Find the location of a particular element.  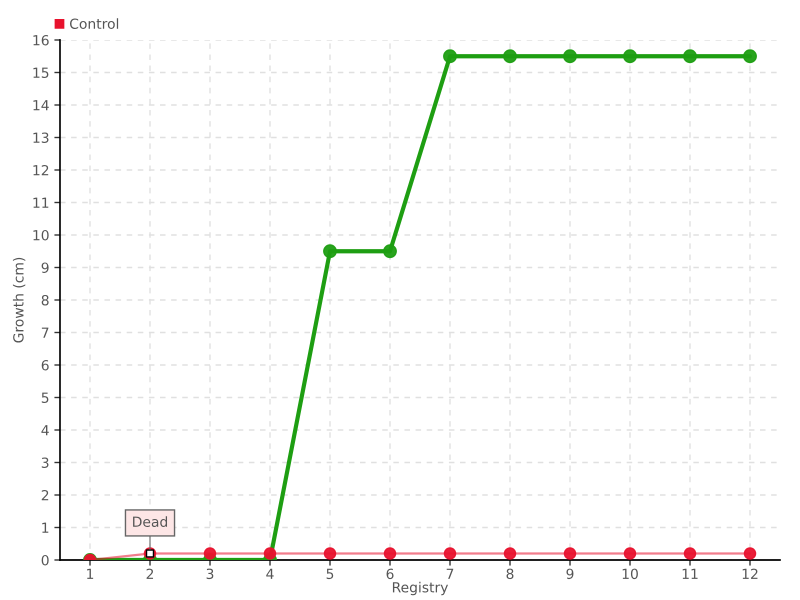

y-tick-label: 11 is located at coordinates (40, 203).